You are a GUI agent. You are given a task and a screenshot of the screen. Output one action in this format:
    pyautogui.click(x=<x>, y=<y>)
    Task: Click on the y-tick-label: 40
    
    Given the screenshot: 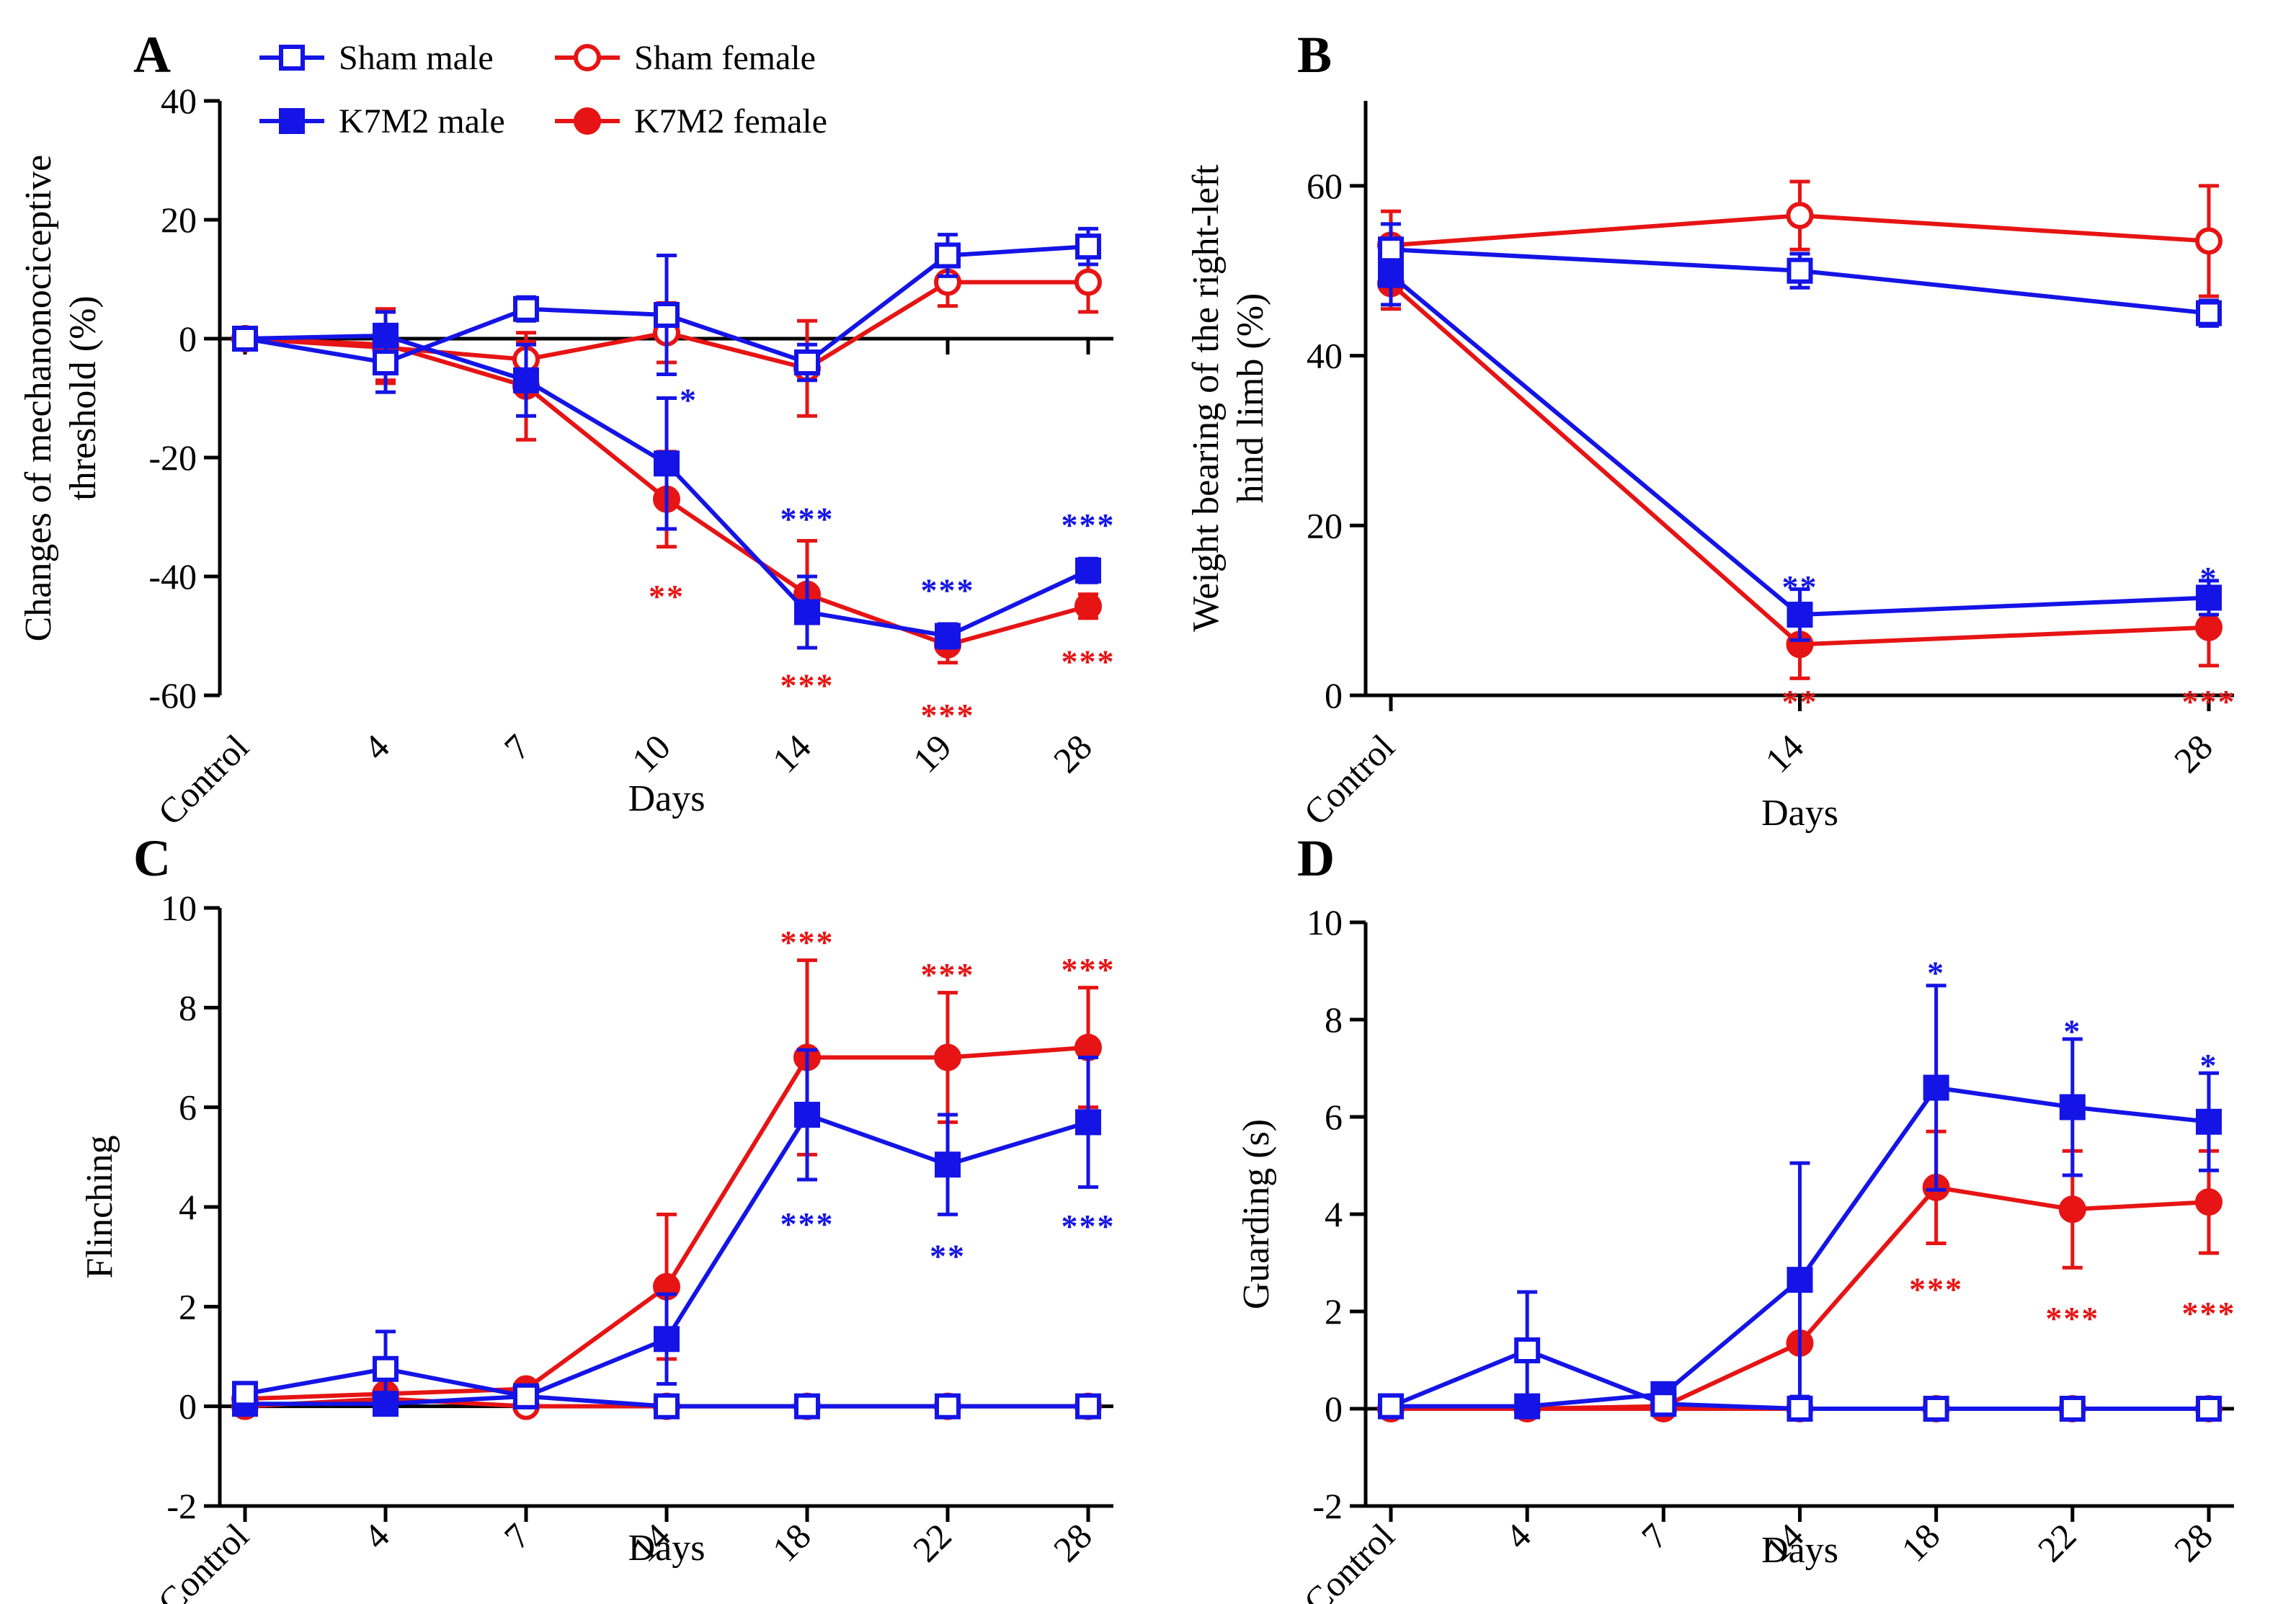 What is the action you would take?
    pyautogui.click(x=1325, y=356)
    